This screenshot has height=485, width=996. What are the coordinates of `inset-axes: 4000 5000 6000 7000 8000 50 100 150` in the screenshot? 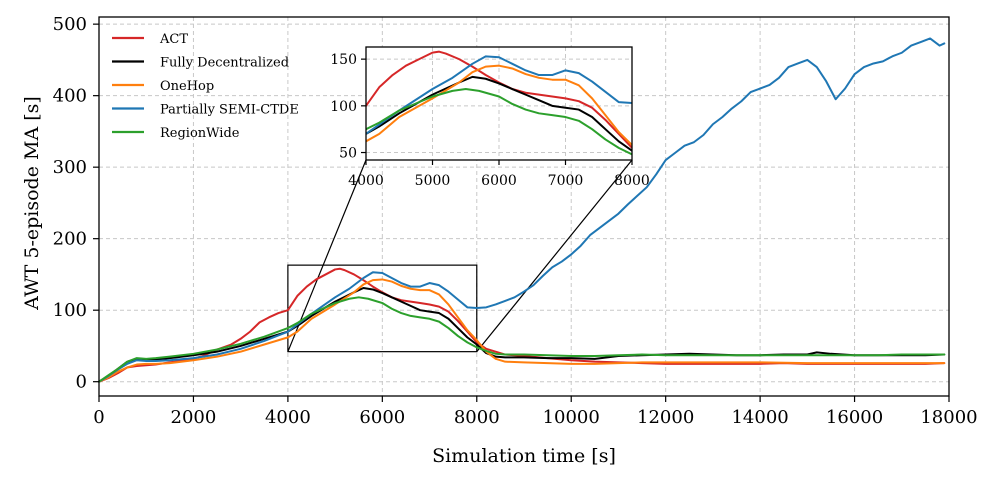 It's located at (490, 117).